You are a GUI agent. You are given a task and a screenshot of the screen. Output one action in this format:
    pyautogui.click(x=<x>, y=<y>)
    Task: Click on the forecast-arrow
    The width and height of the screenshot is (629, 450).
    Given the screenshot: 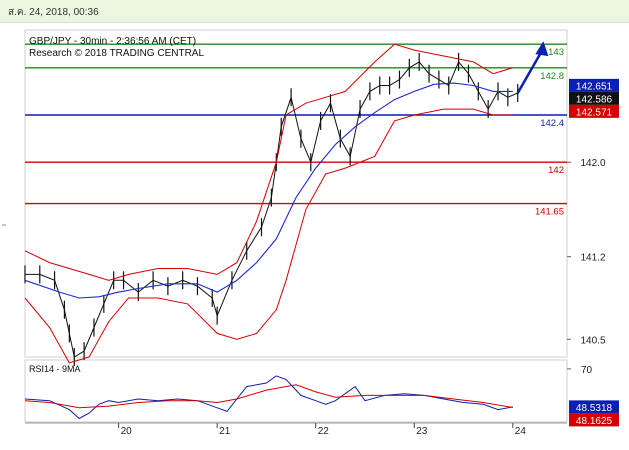 What is the action you would take?
    pyautogui.click(x=530, y=71)
    